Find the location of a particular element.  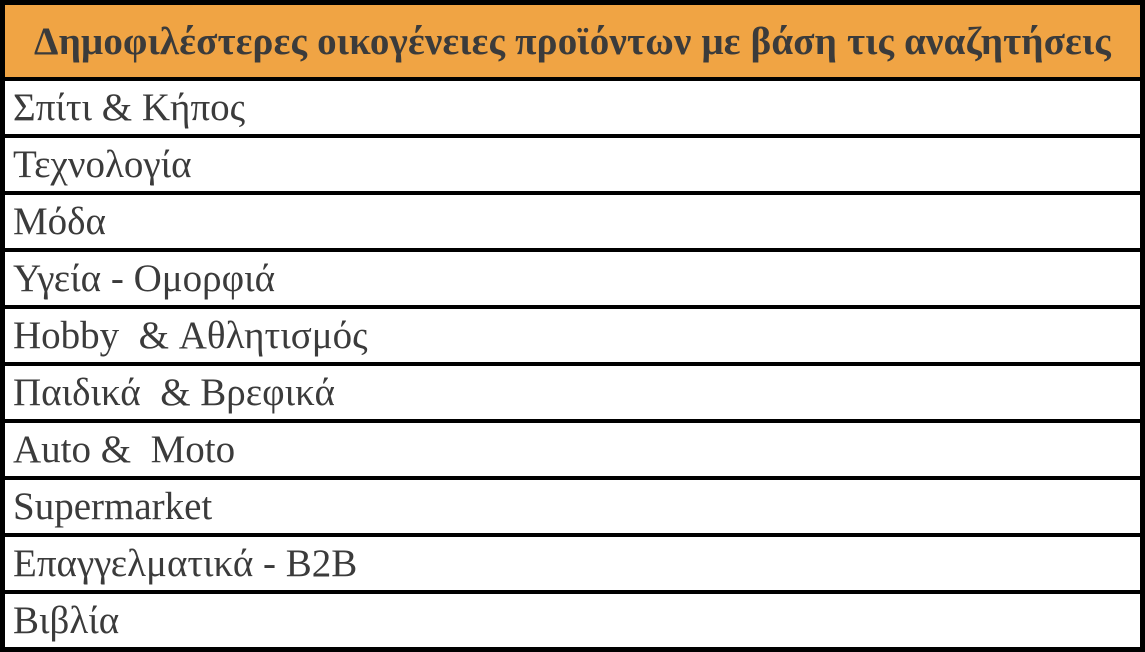

row-label: Επαγγελματικά - B2B is located at coordinates (185, 563).